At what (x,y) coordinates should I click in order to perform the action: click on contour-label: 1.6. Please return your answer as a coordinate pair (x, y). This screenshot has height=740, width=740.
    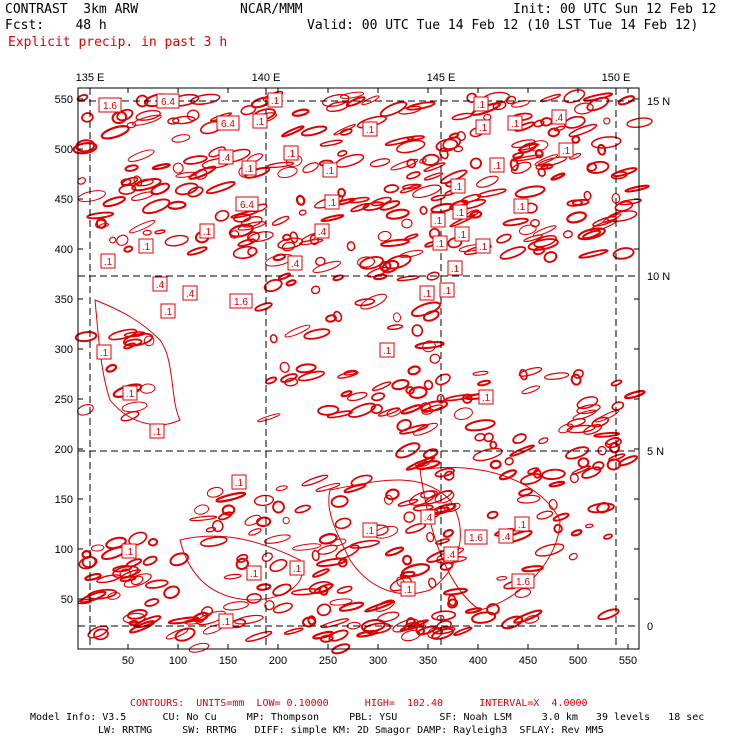
    Looking at the image, I should click on (476, 537).